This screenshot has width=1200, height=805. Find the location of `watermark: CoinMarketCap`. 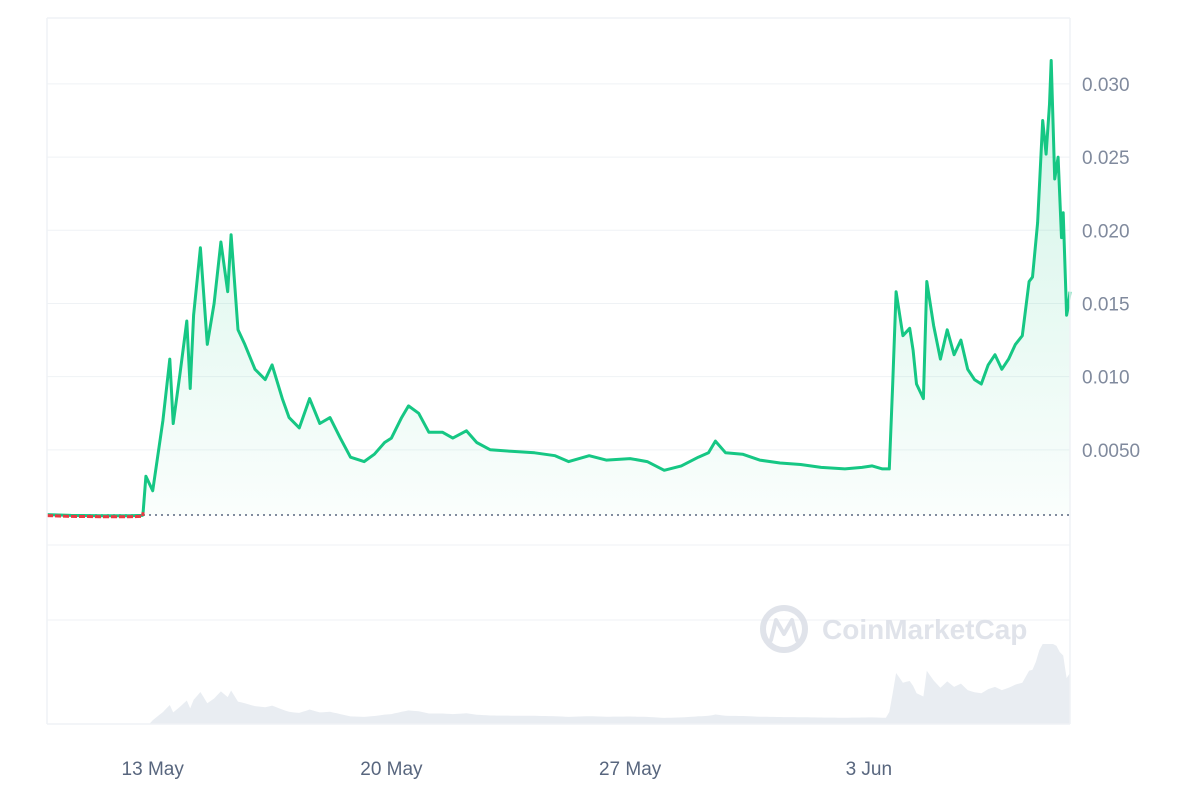

watermark: CoinMarketCap is located at coordinates (893, 629).